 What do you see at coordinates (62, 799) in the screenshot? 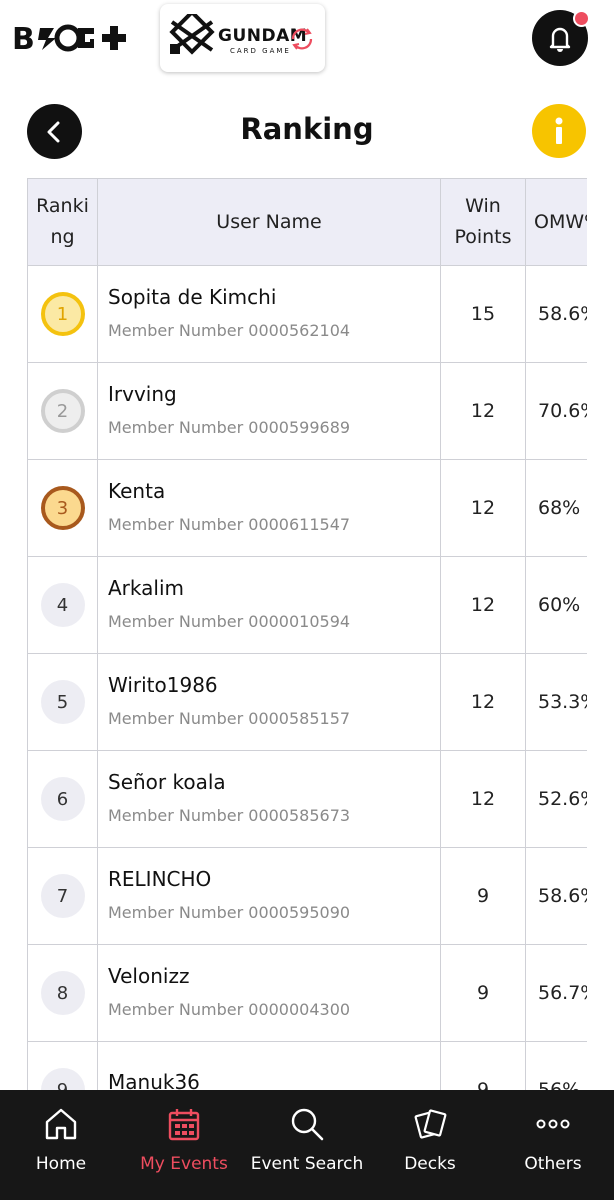
I see `rank-badge: 6` at bounding box center [62, 799].